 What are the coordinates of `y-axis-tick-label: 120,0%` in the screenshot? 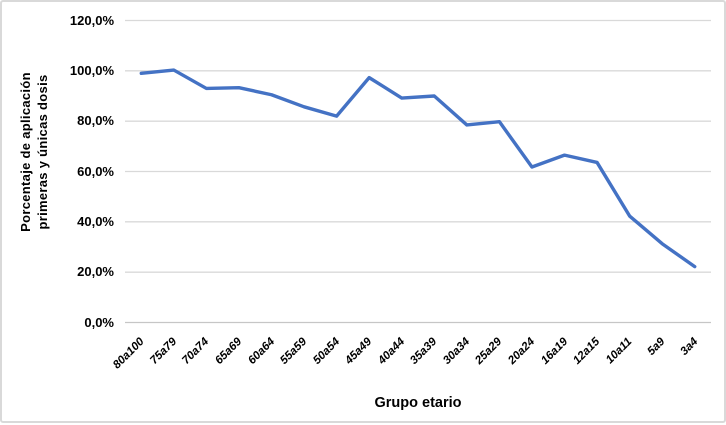 It's located at (91, 20).